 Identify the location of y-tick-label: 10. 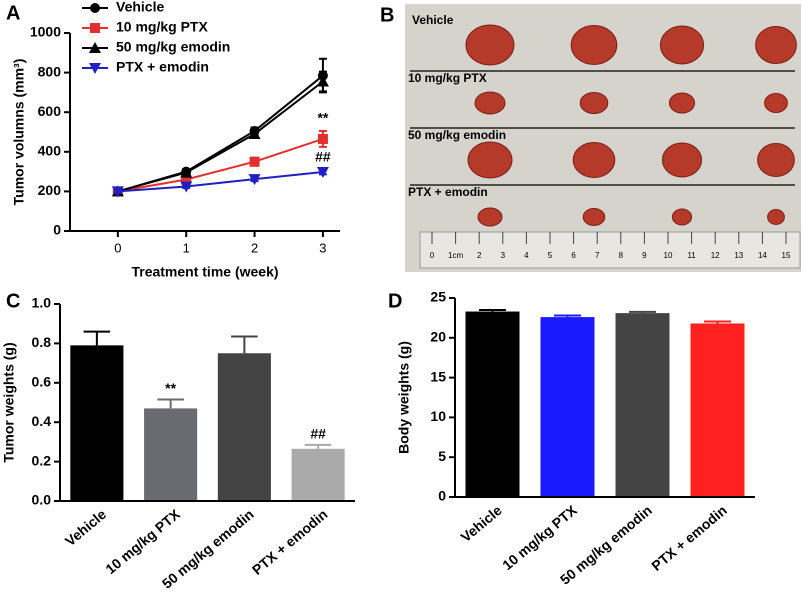
(438, 416).